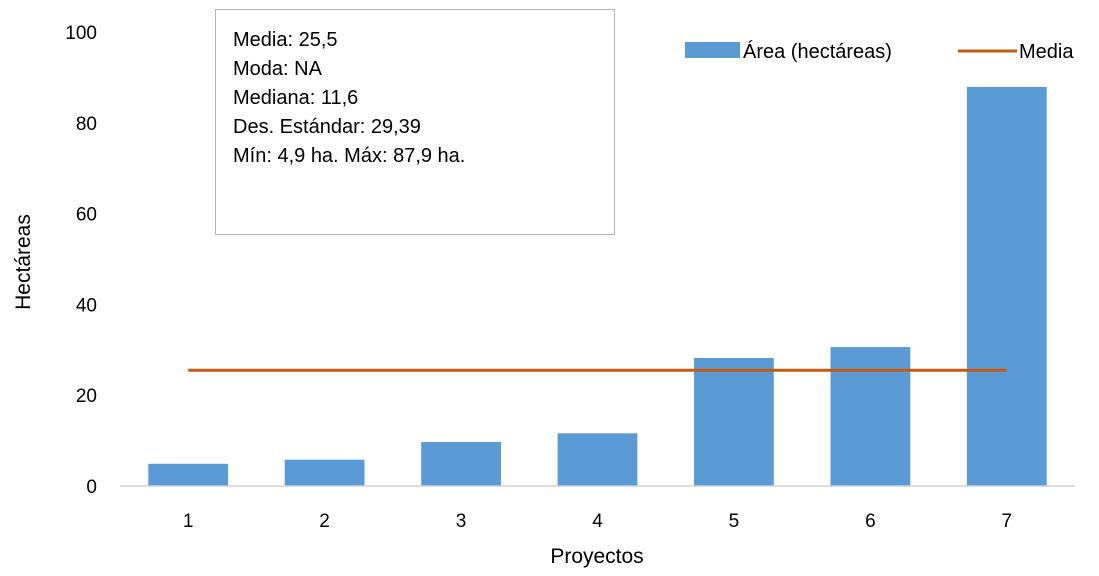 Image resolution: width=1099 pixels, height=576 pixels. What do you see at coordinates (349, 156) in the screenshot?
I see `stats-min-max: Mín: 4,9 ha. Máx: 87,9 ha.` at bounding box center [349, 156].